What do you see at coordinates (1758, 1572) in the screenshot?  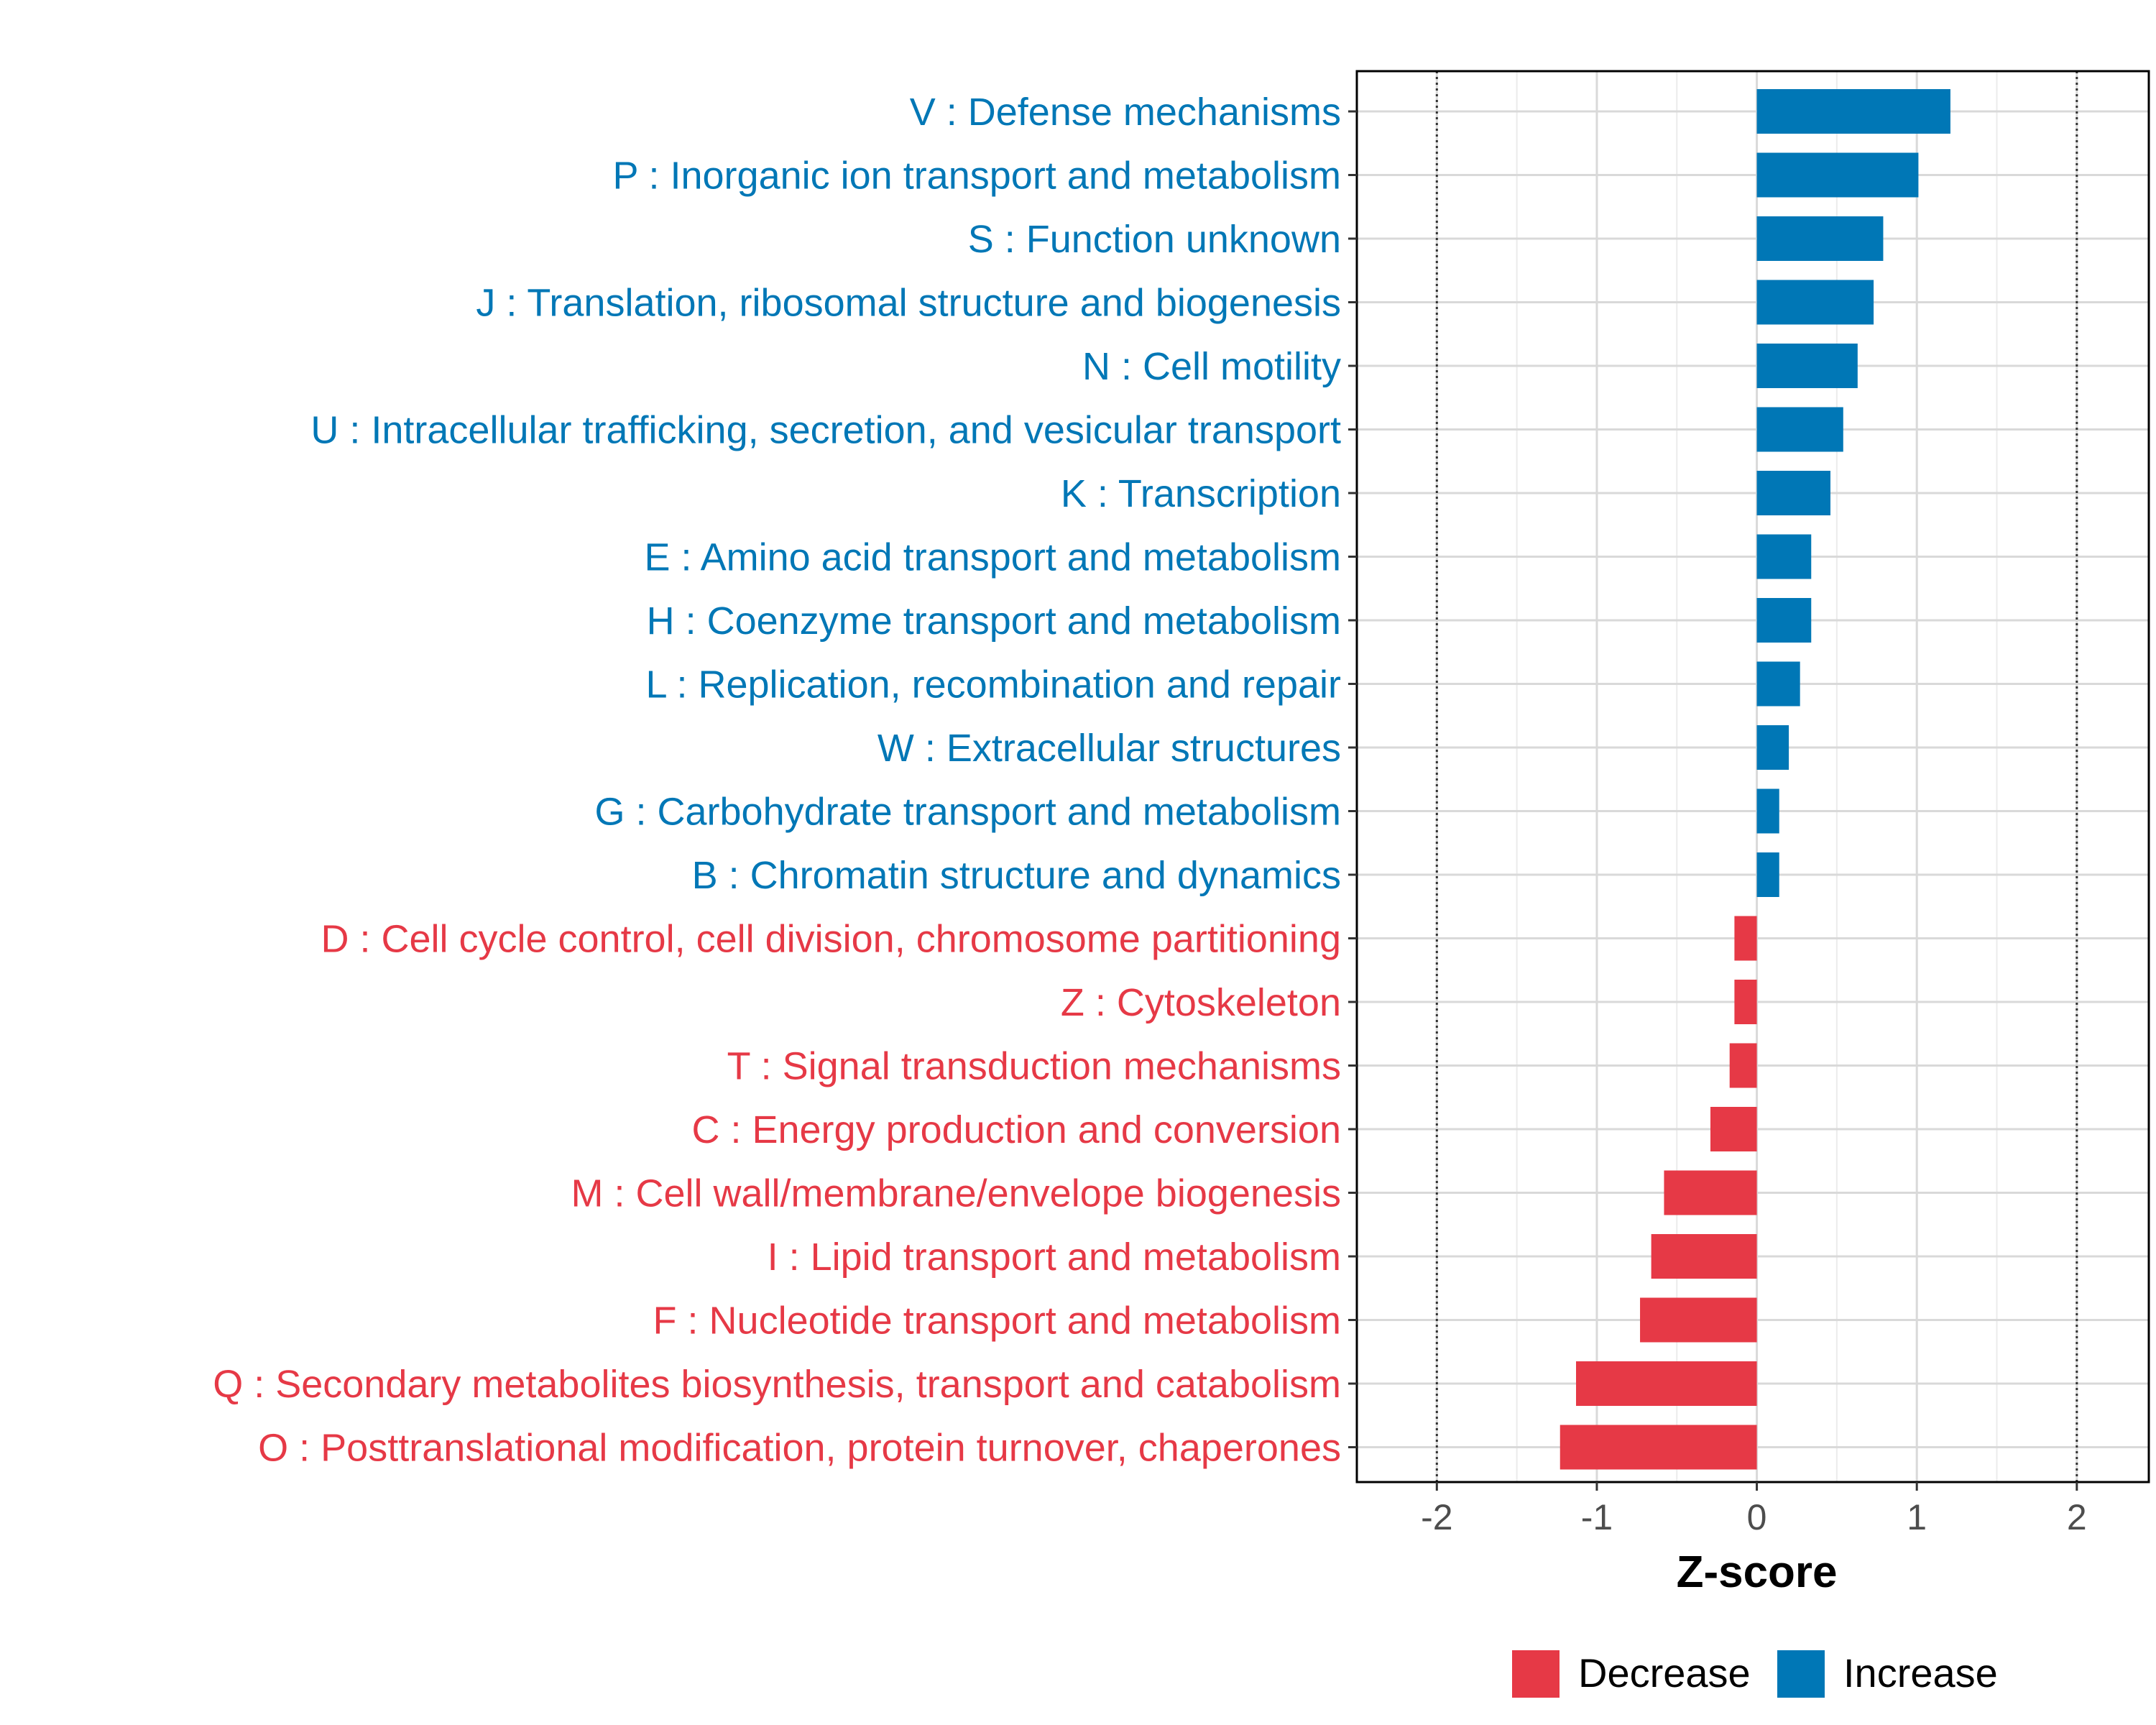 I see `x-axis-title: Z-score` at bounding box center [1758, 1572].